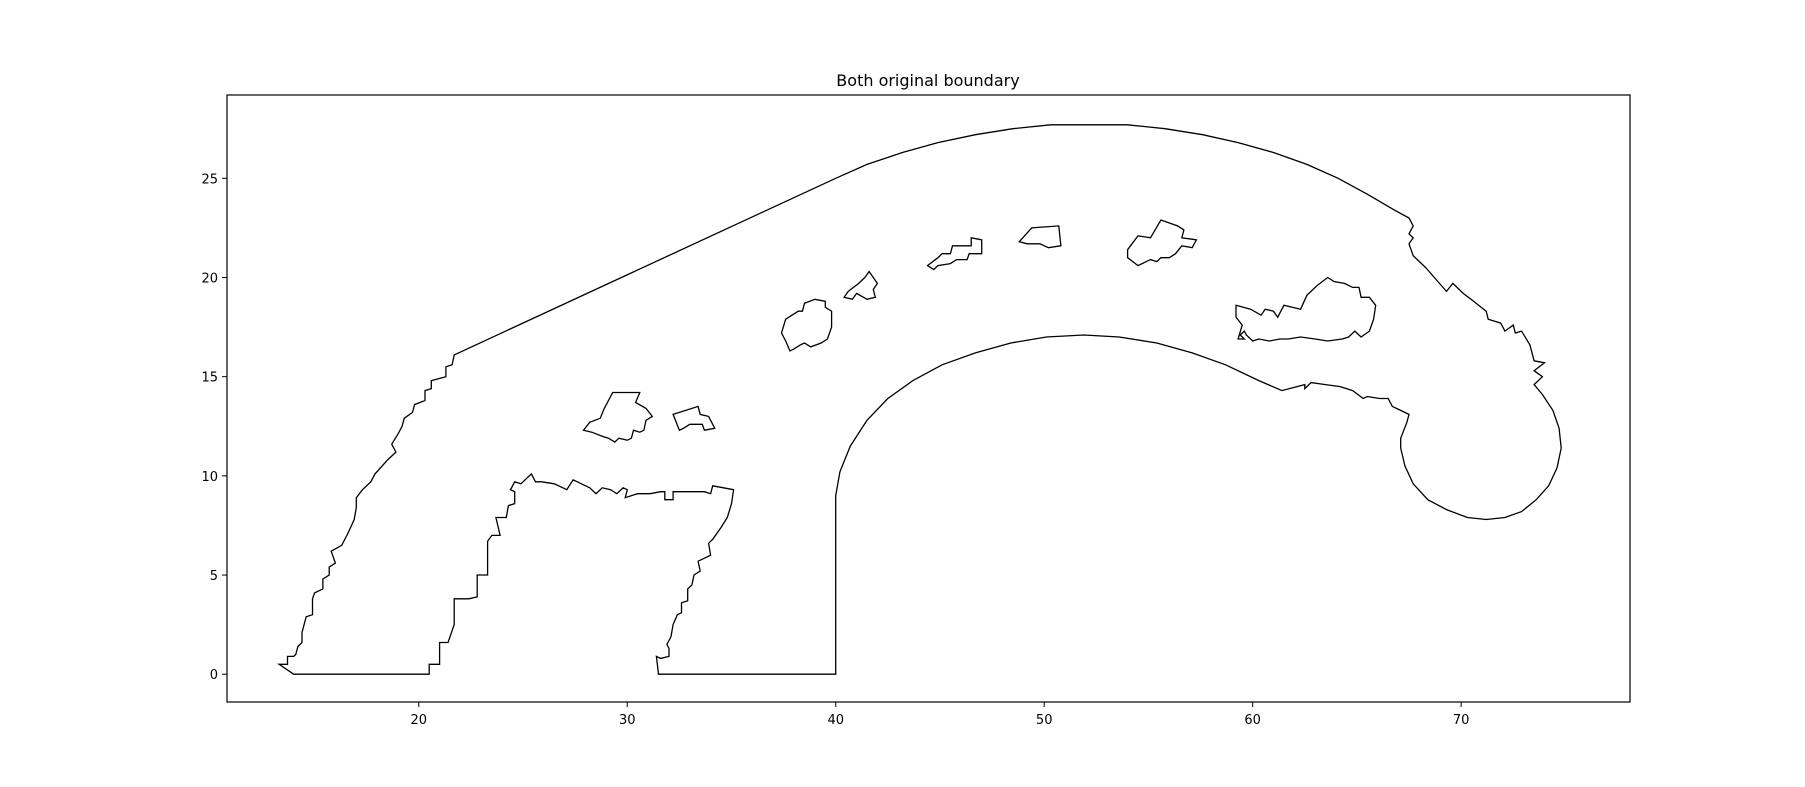 Image resolution: width=1805 pixels, height=787 pixels. What do you see at coordinates (1461, 720) in the screenshot?
I see `x-tick-label: 70` at bounding box center [1461, 720].